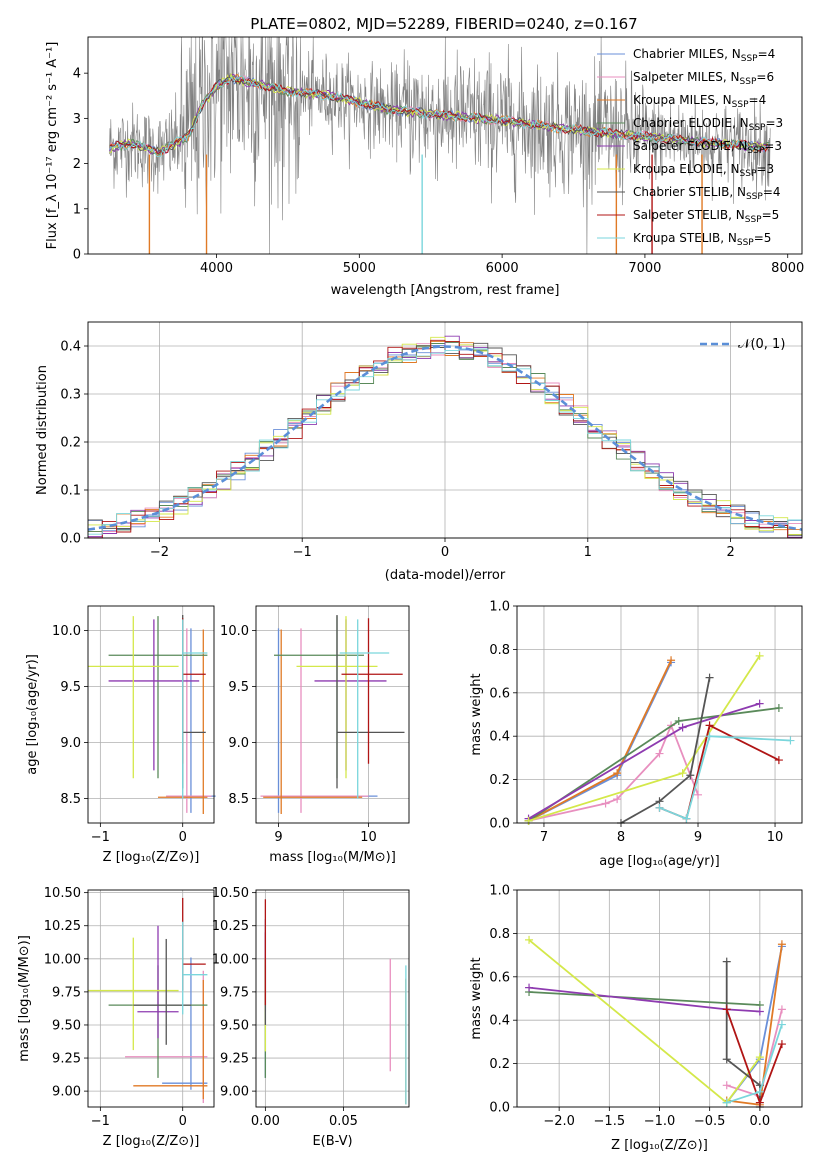  I want to click on x-tick-label: 6000, so click(502, 268).